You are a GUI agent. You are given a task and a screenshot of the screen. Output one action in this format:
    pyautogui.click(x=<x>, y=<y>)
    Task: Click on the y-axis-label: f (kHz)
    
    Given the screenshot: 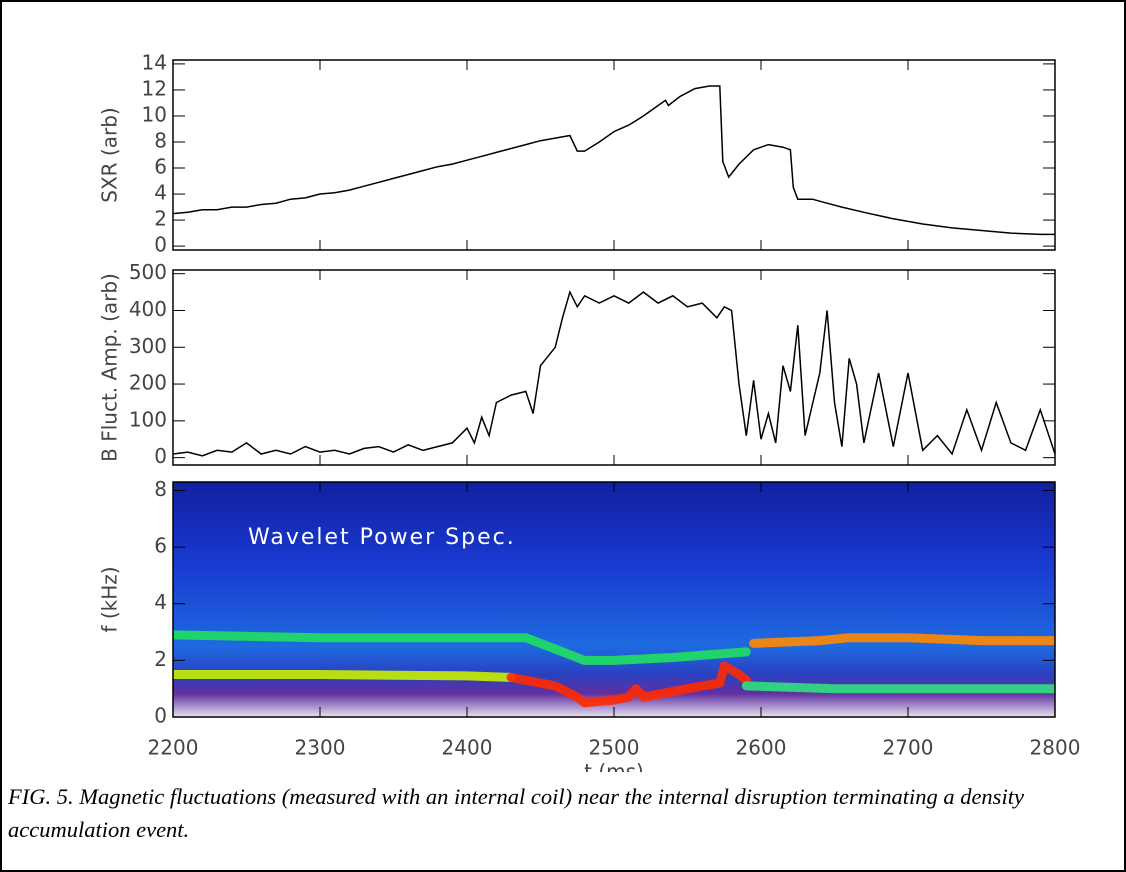 What is the action you would take?
    pyautogui.click(x=110, y=599)
    